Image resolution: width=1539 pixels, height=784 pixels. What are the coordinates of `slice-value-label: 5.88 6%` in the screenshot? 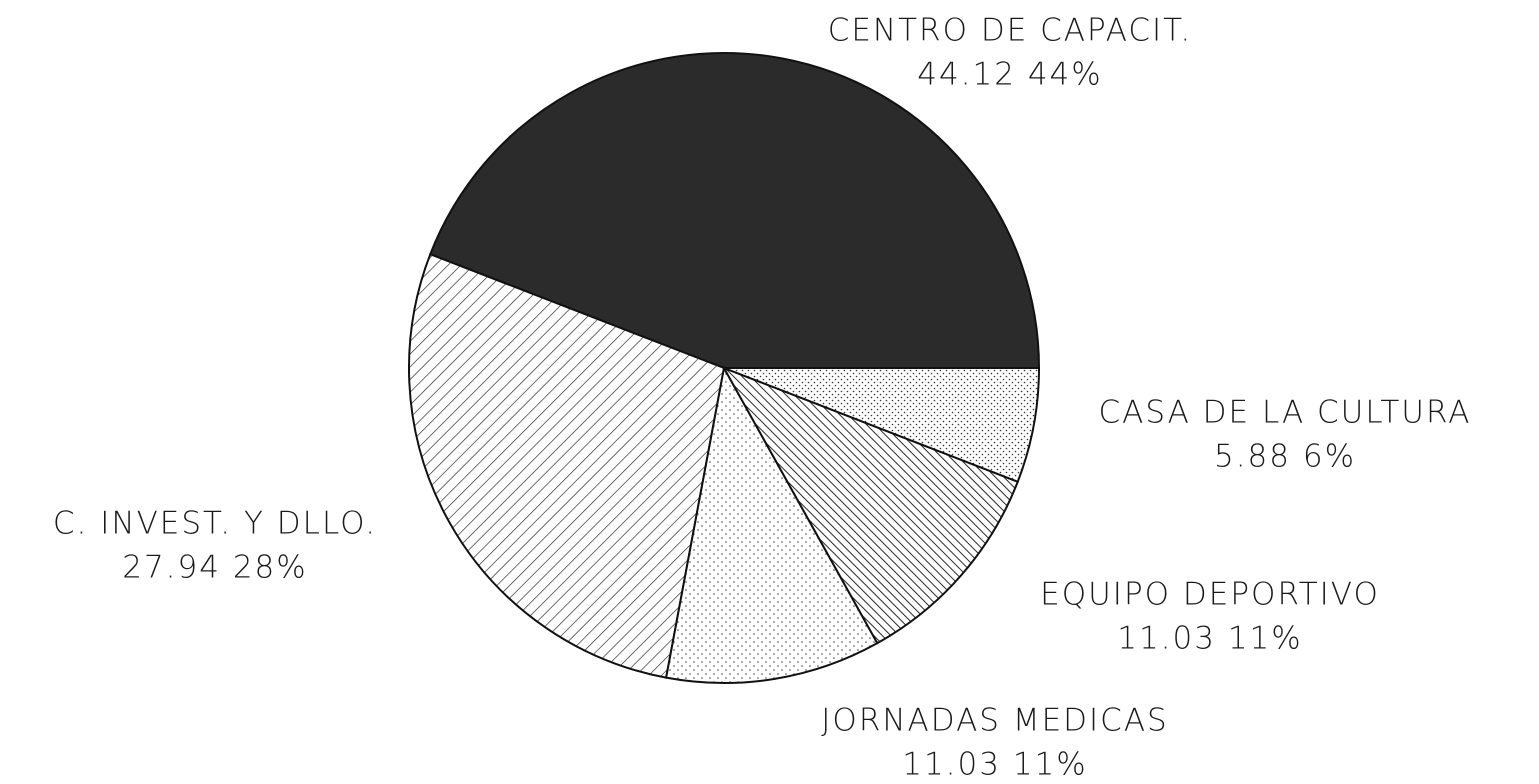 It's located at (1285, 457).